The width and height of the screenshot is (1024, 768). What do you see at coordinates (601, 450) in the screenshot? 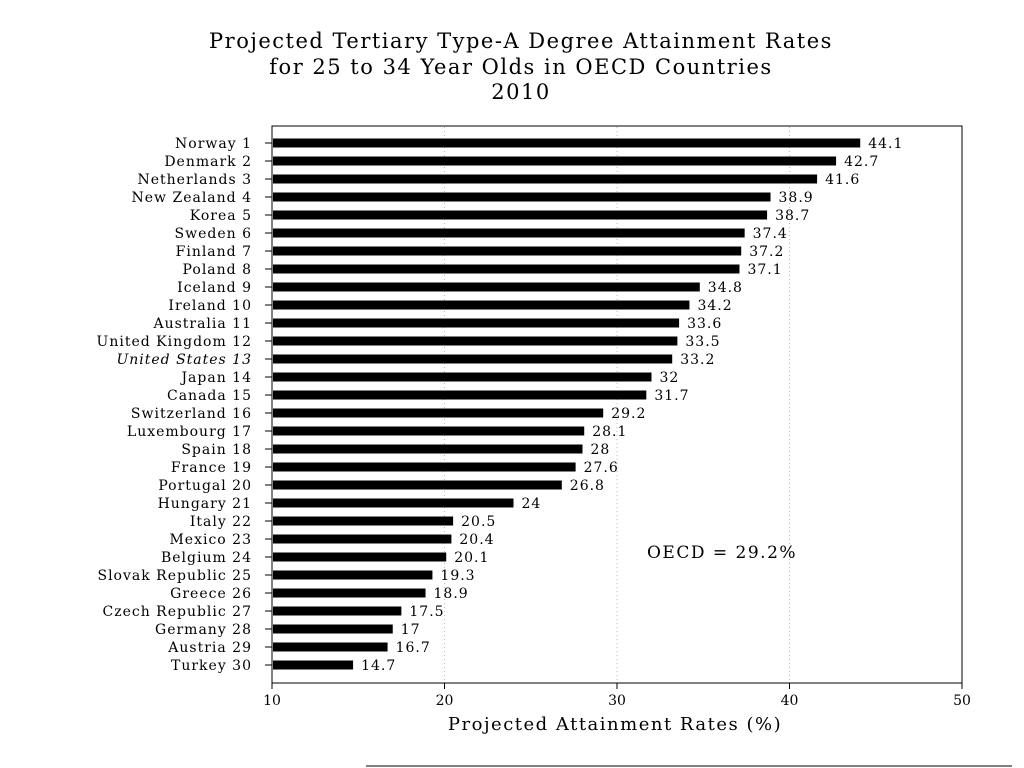
I see `value-label: 28` at bounding box center [601, 450].